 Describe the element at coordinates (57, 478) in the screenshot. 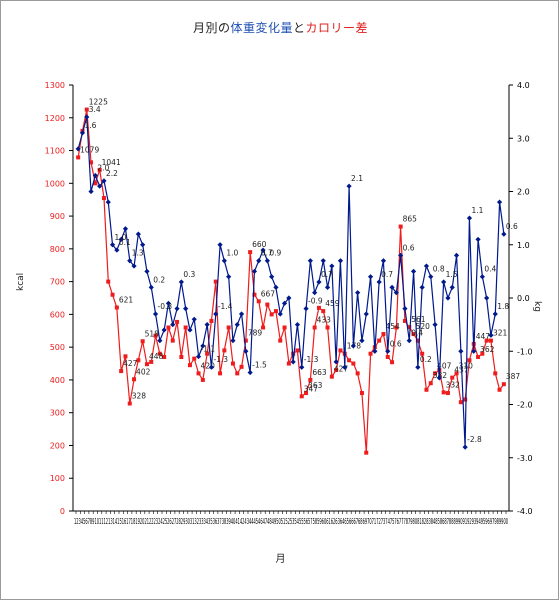

I see `y-left-tick-label: 100` at that location.